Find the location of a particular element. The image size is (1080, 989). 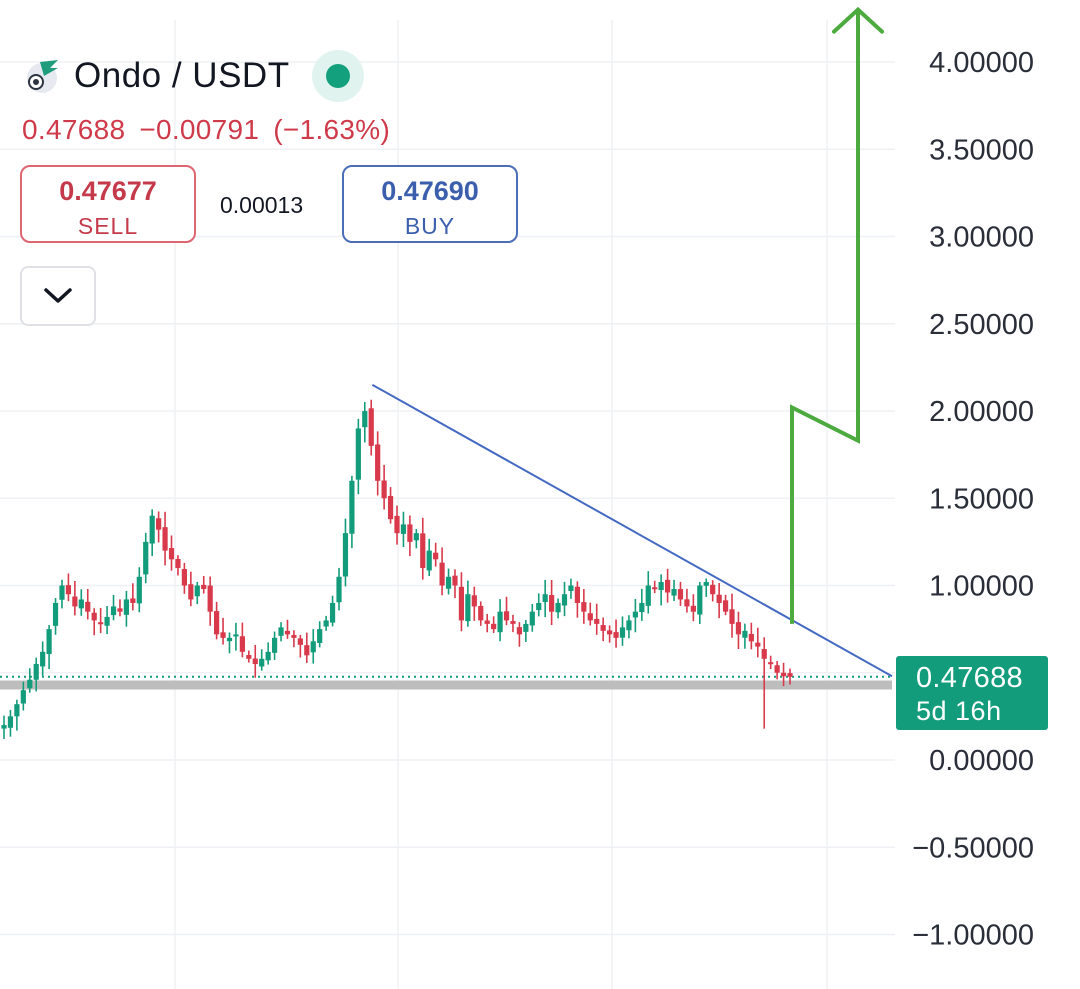

y-tick-label: −1.00000 is located at coordinates (973, 936).